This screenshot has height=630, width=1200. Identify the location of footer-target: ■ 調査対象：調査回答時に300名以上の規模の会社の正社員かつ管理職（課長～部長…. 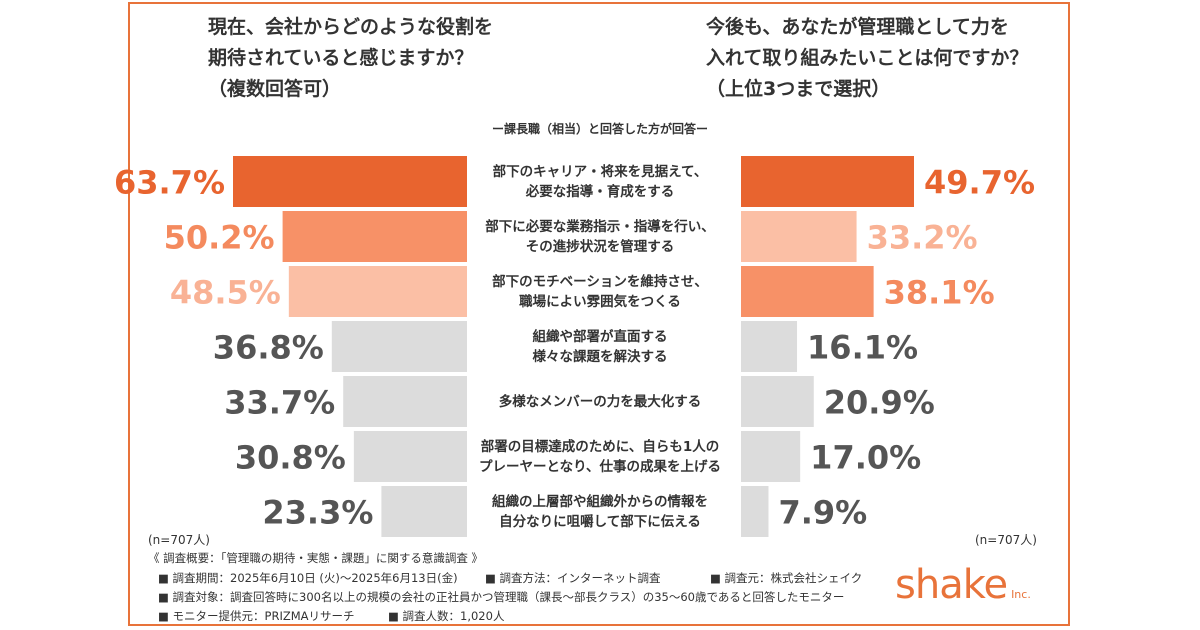
(501, 597).